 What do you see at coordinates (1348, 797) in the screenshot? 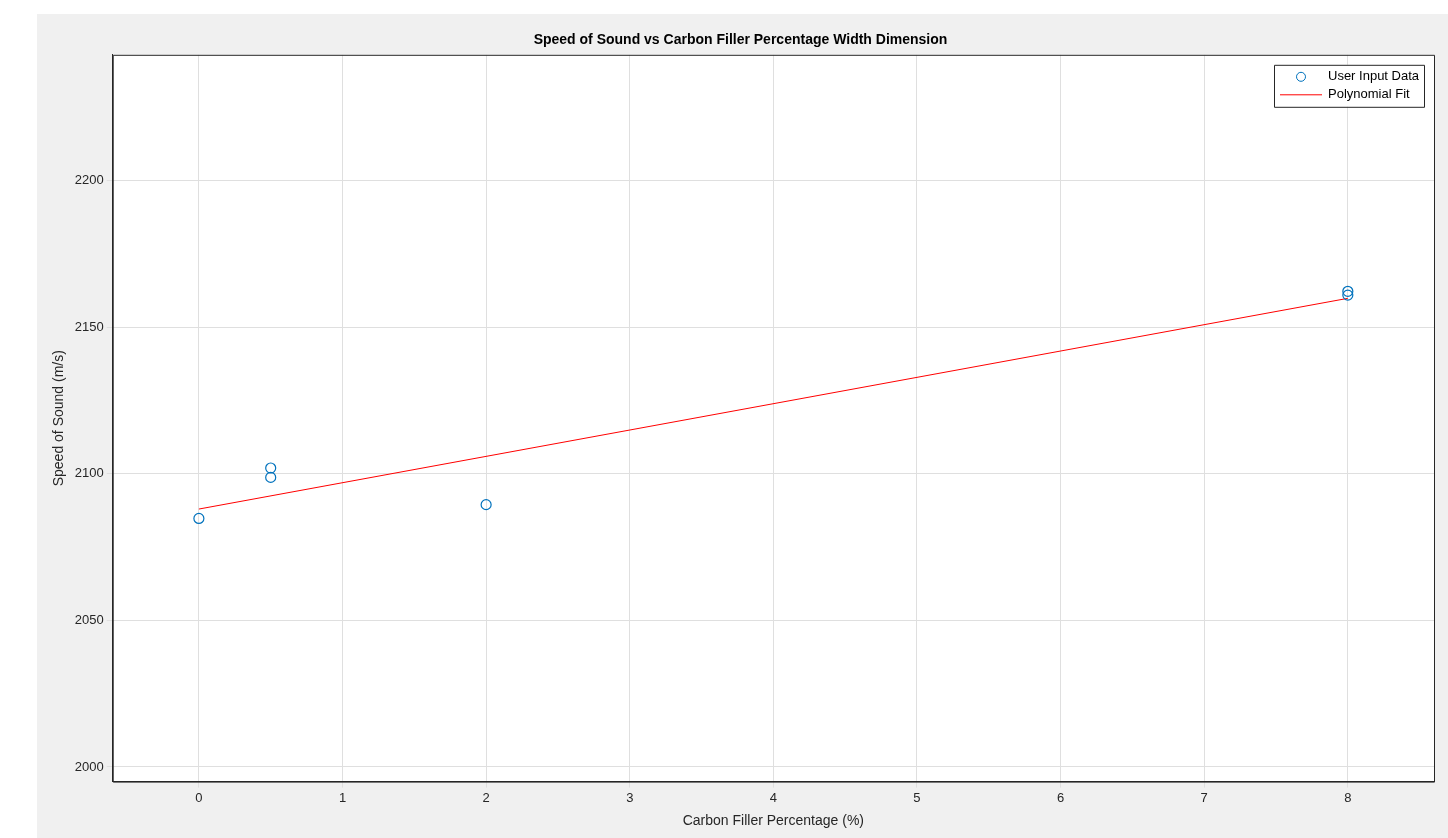
I see `x-tick-label: 8` at bounding box center [1348, 797].